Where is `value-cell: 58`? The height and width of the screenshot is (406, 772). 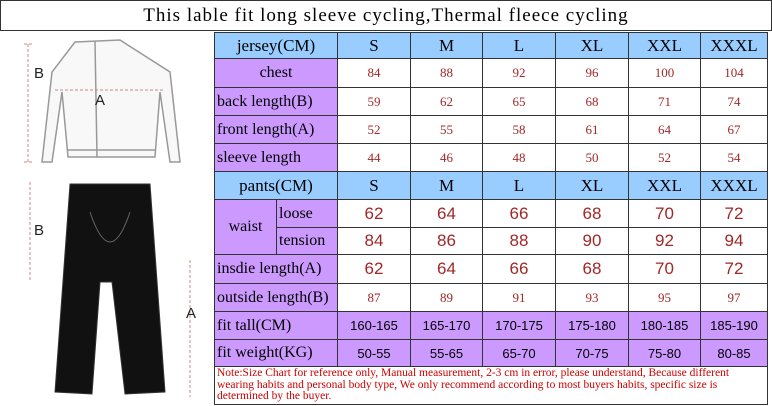
value-cell: 58 is located at coordinates (519, 129).